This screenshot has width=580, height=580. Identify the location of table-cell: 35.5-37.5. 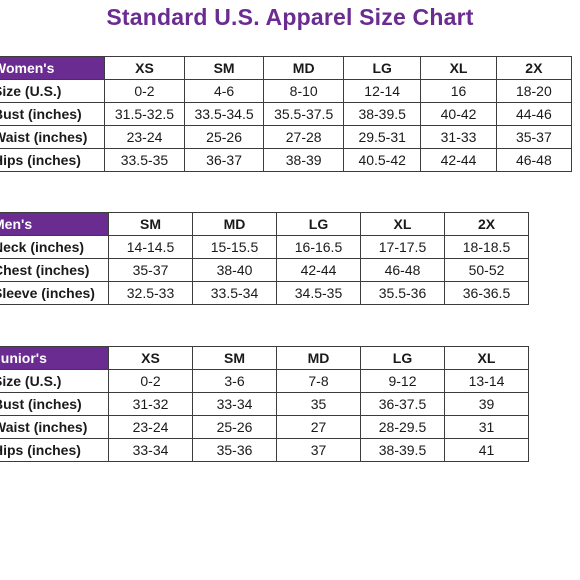
(303, 114).